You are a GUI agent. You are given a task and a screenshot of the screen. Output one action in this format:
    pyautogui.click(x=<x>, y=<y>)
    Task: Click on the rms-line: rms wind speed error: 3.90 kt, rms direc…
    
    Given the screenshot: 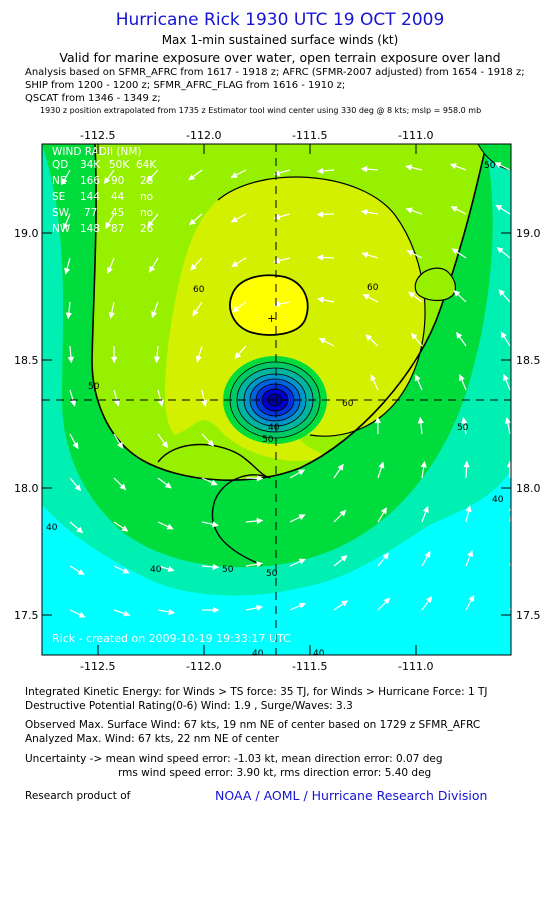 What is the action you would take?
    pyautogui.click(x=275, y=773)
    